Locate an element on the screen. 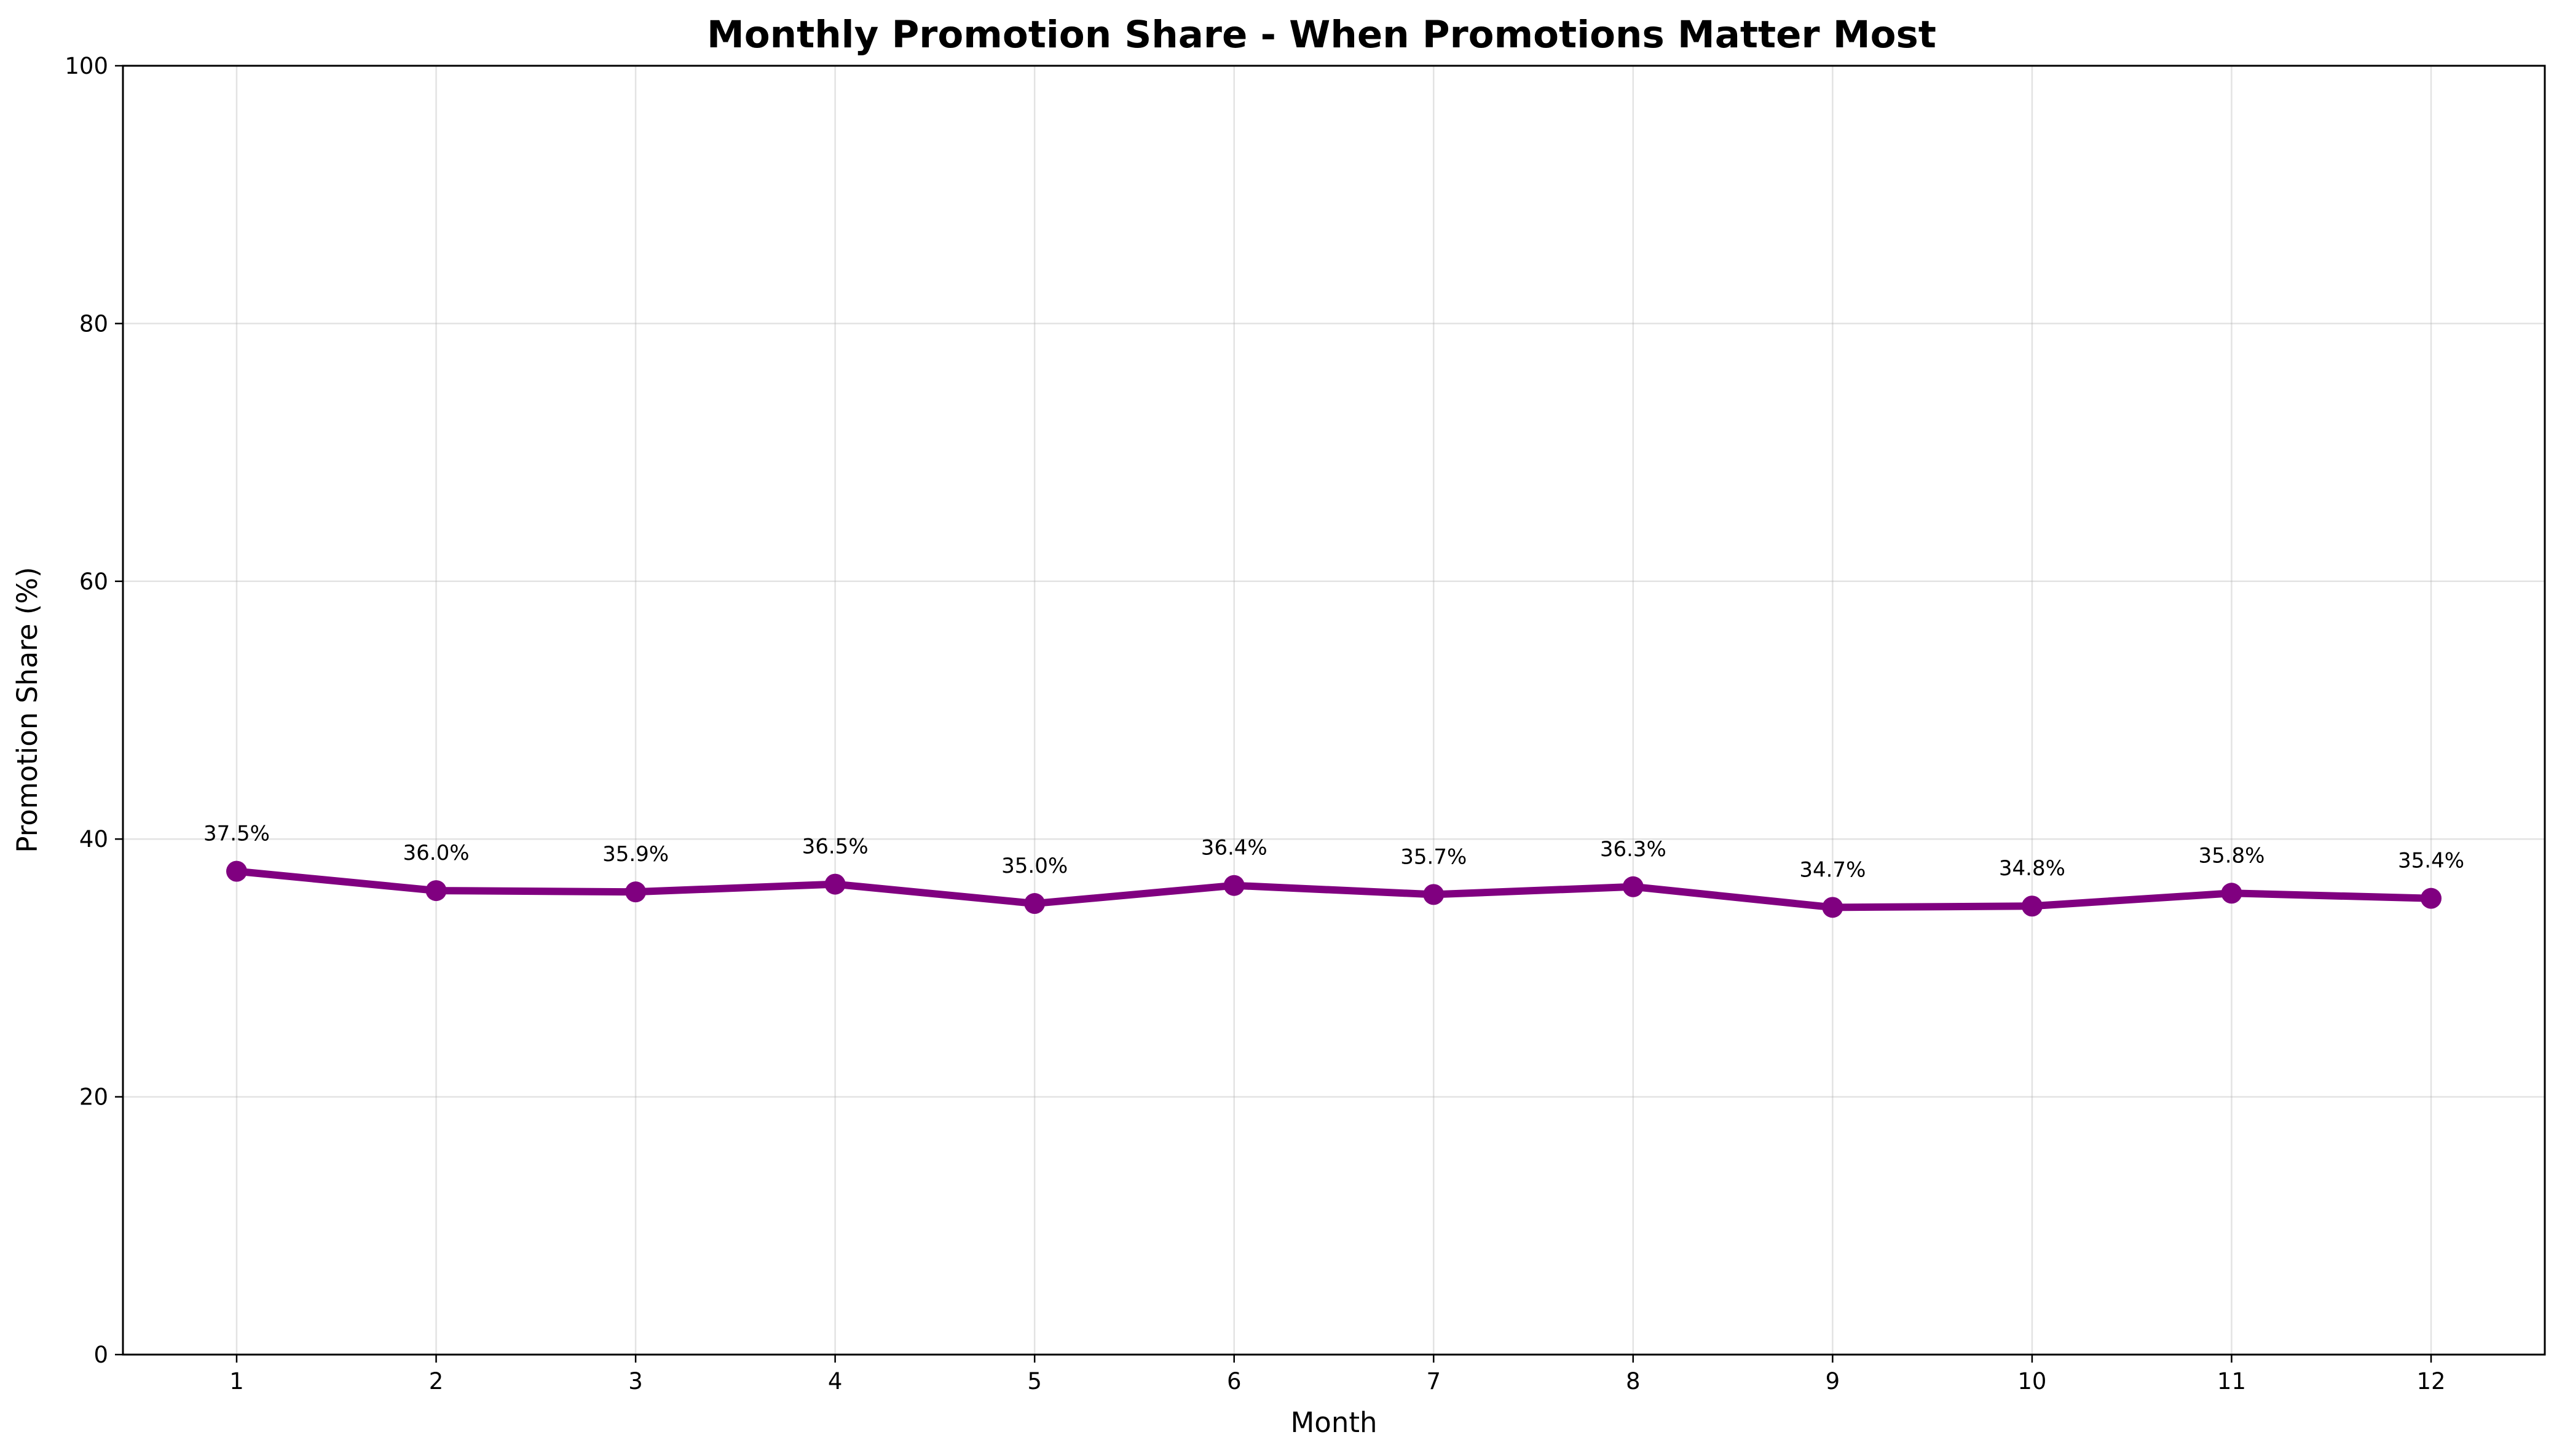 The width and height of the screenshot is (2562, 1456). data-label: 36.0% is located at coordinates (437, 853).